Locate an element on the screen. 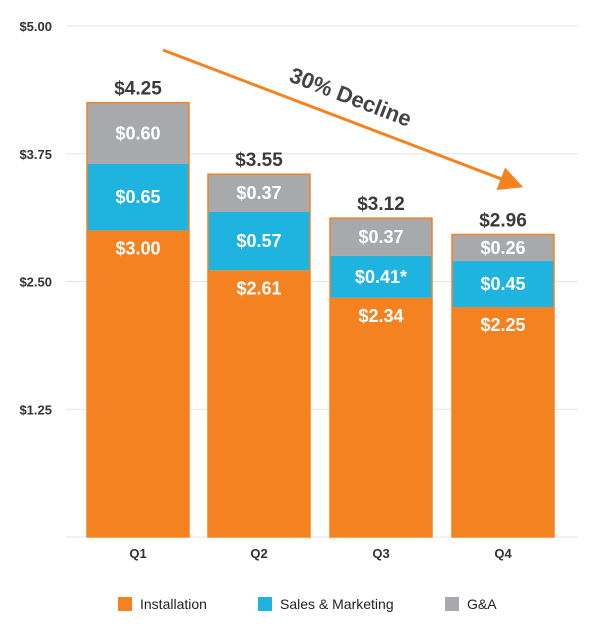 Image resolution: width=590 pixels, height=630 pixels. segment-value-label: $2.25 is located at coordinates (502, 325).